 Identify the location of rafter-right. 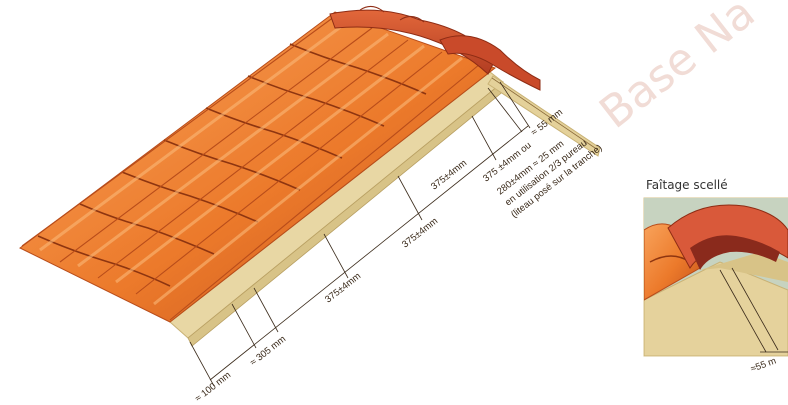
(544, 116).